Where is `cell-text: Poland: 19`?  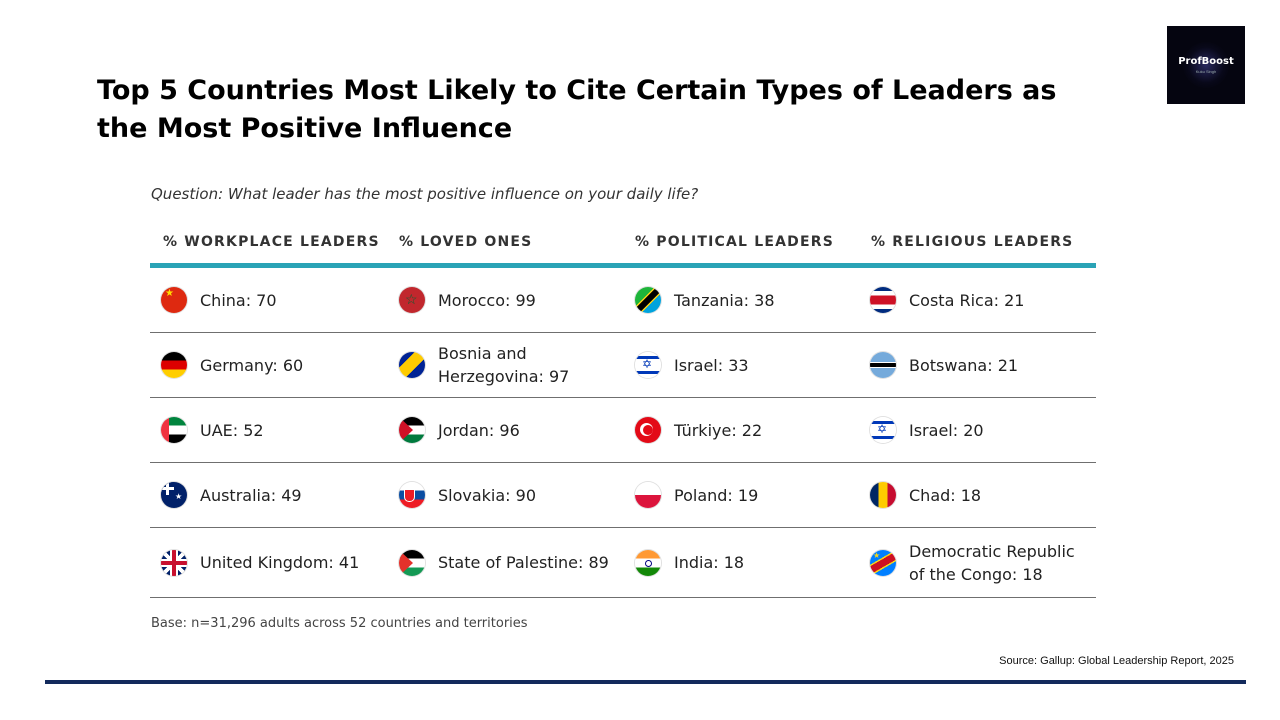
cell-text: Poland: 19 is located at coordinates (716, 495).